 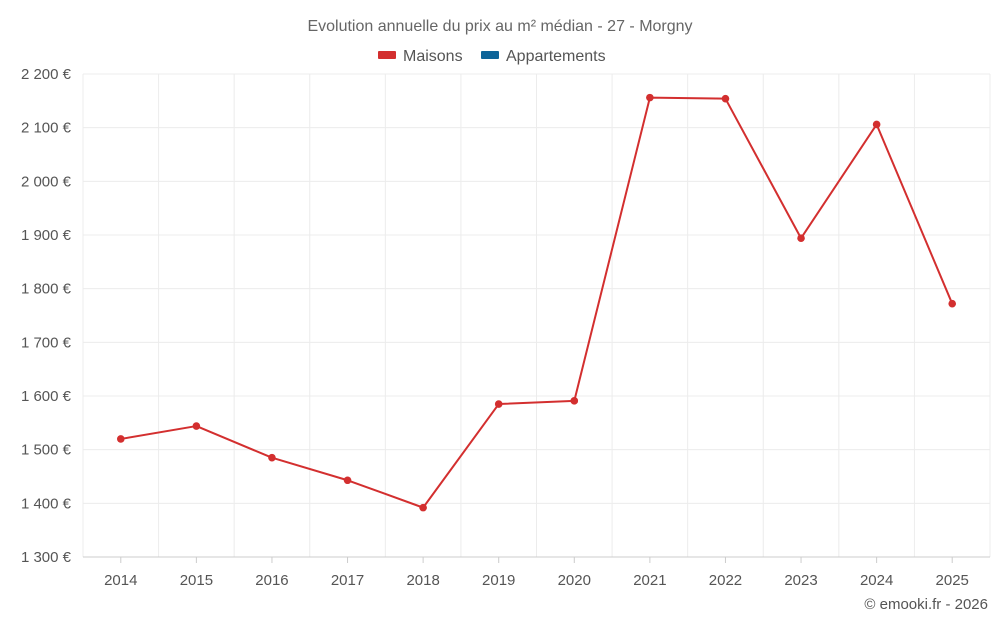 What do you see at coordinates (46, 74) in the screenshot?
I see `y-tick-label: 2 200 €` at bounding box center [46, 74].